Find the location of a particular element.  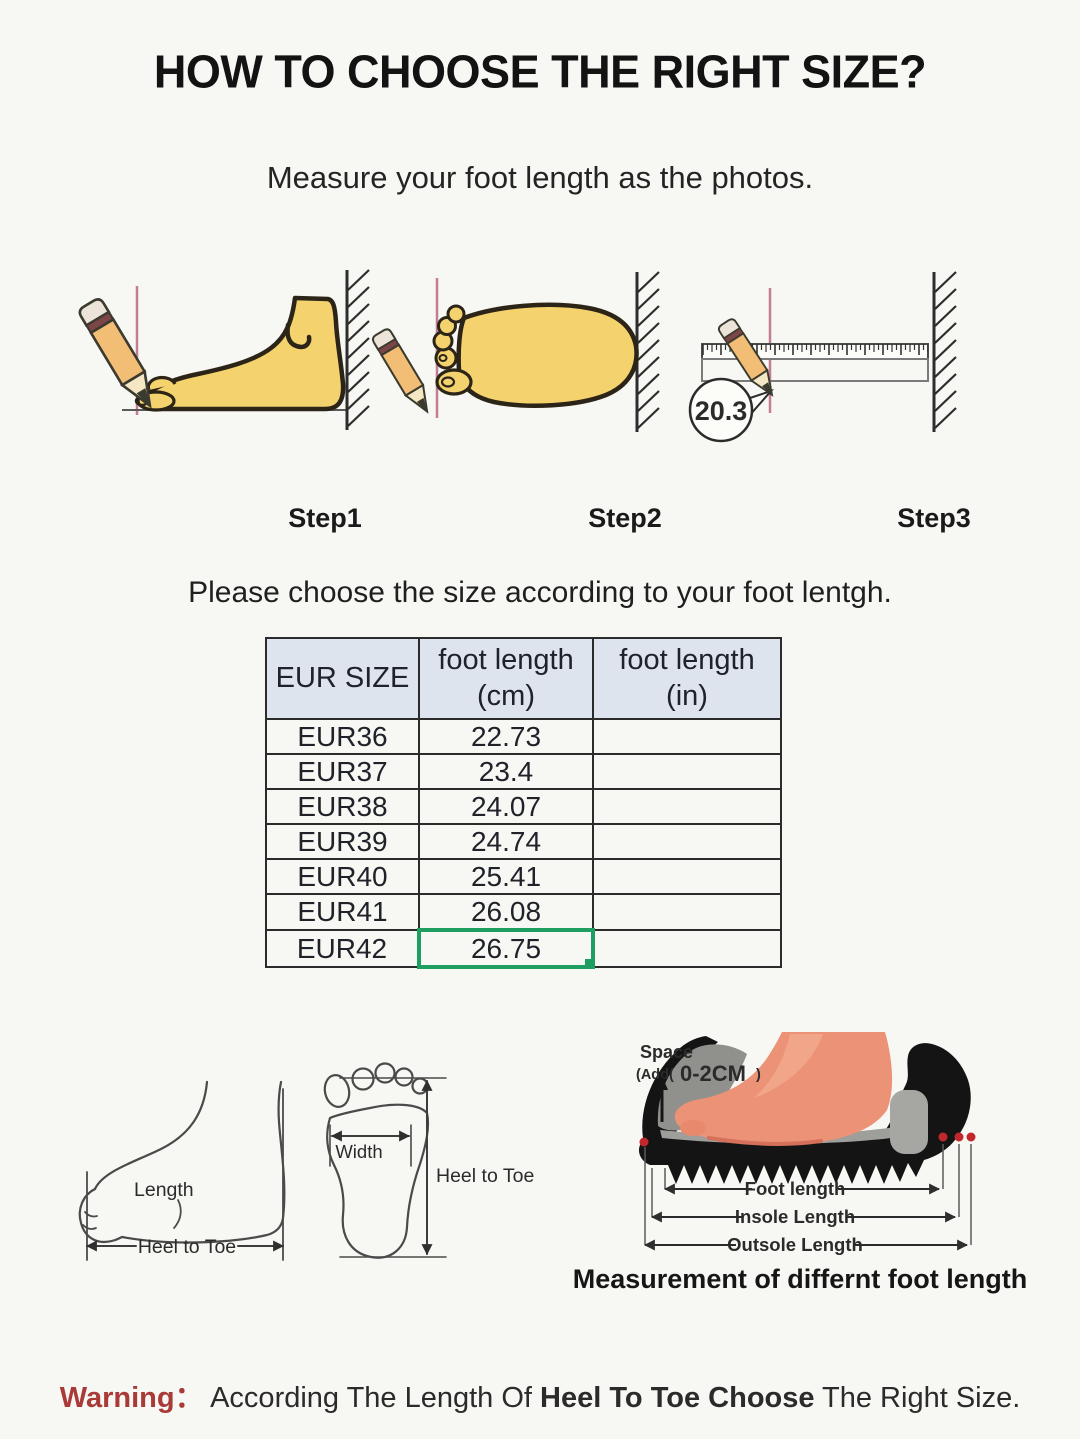

measured-value: 20.3 is located at coordinates (721, 411).